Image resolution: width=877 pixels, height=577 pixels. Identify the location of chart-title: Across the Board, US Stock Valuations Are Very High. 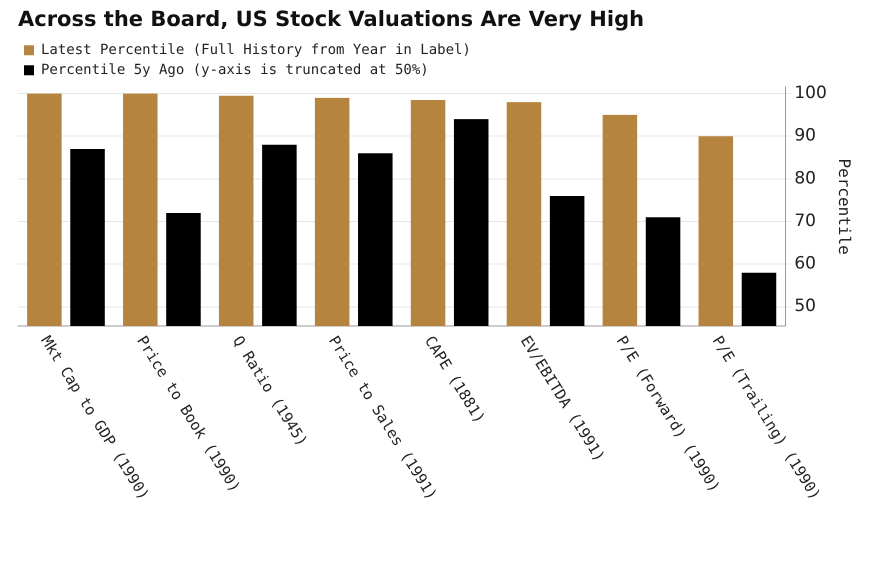
(331, 19).